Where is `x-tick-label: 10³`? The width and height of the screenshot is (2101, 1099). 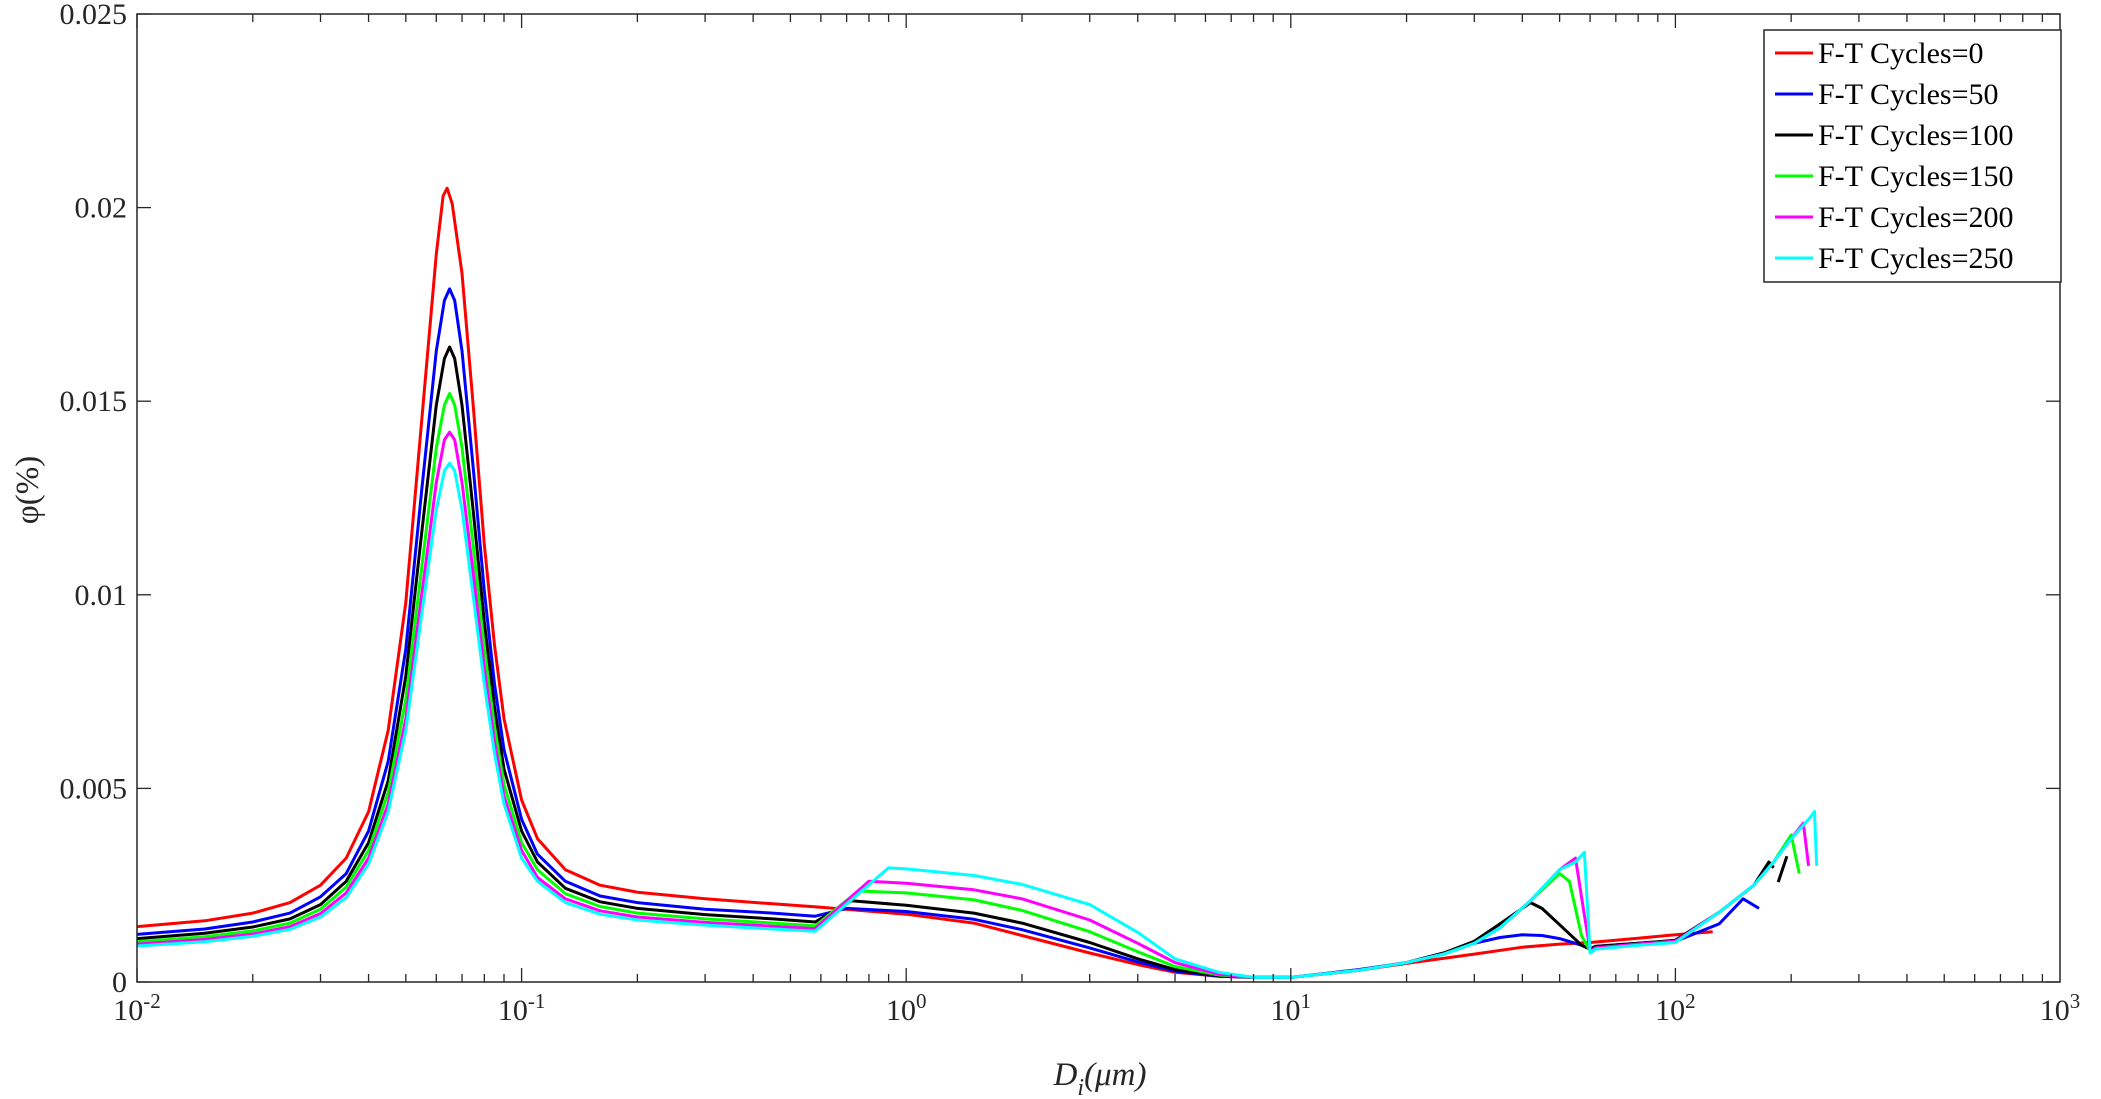 x-tick-label: 10³ is located at coordinates (2060, 1008).